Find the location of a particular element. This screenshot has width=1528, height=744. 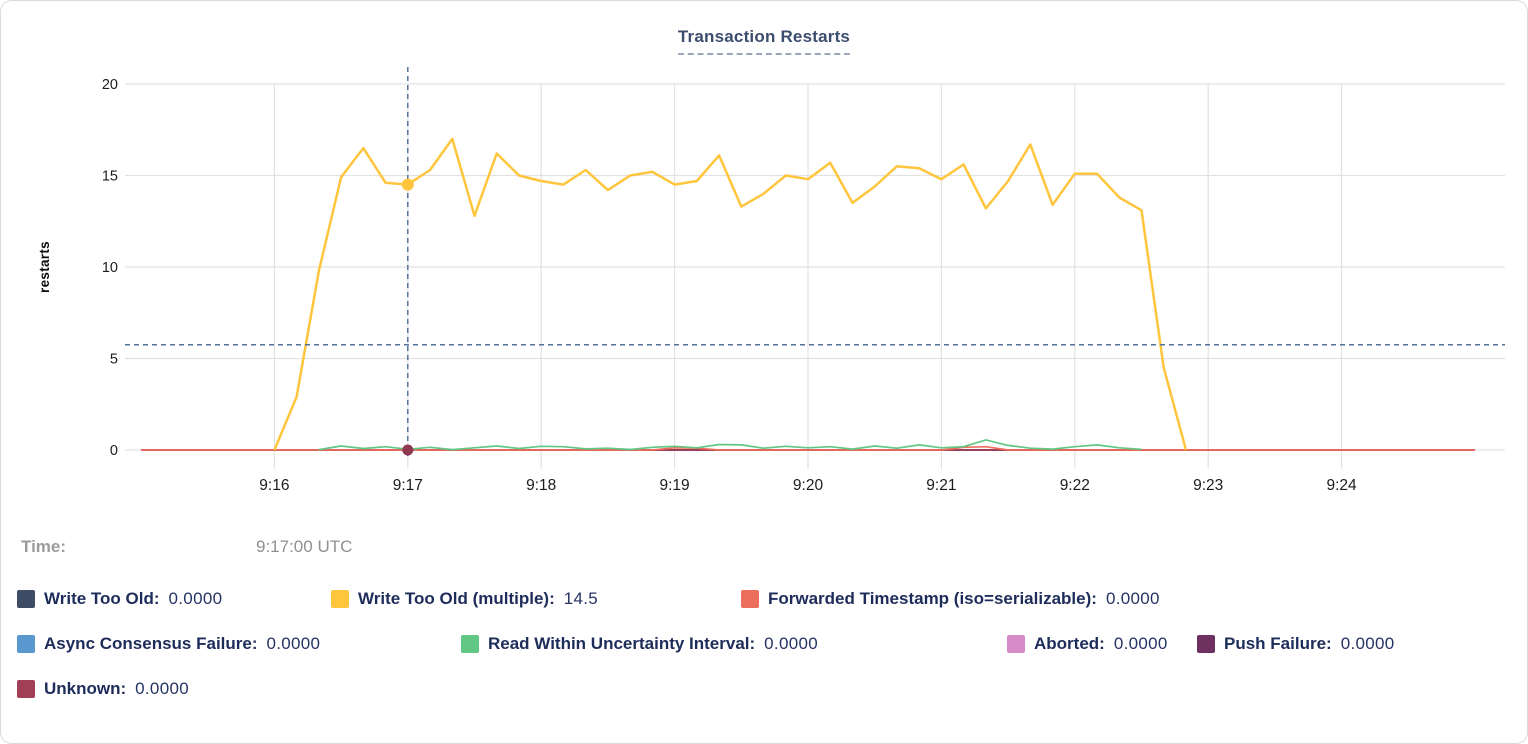

x-tick-label: 9:21 is located at coordinates (941, 485).